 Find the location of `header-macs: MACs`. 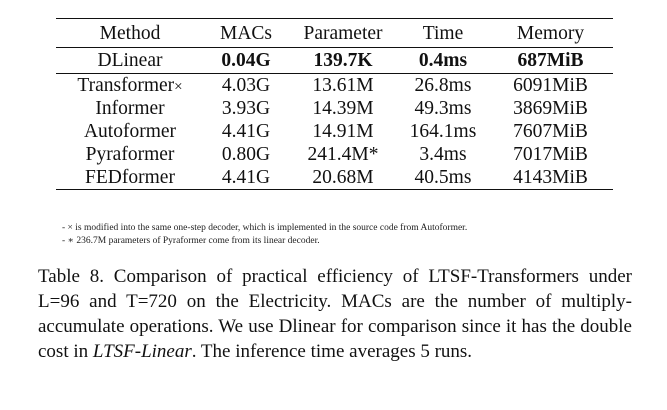

header-macs: MACs is located at coordinates (246, 34).